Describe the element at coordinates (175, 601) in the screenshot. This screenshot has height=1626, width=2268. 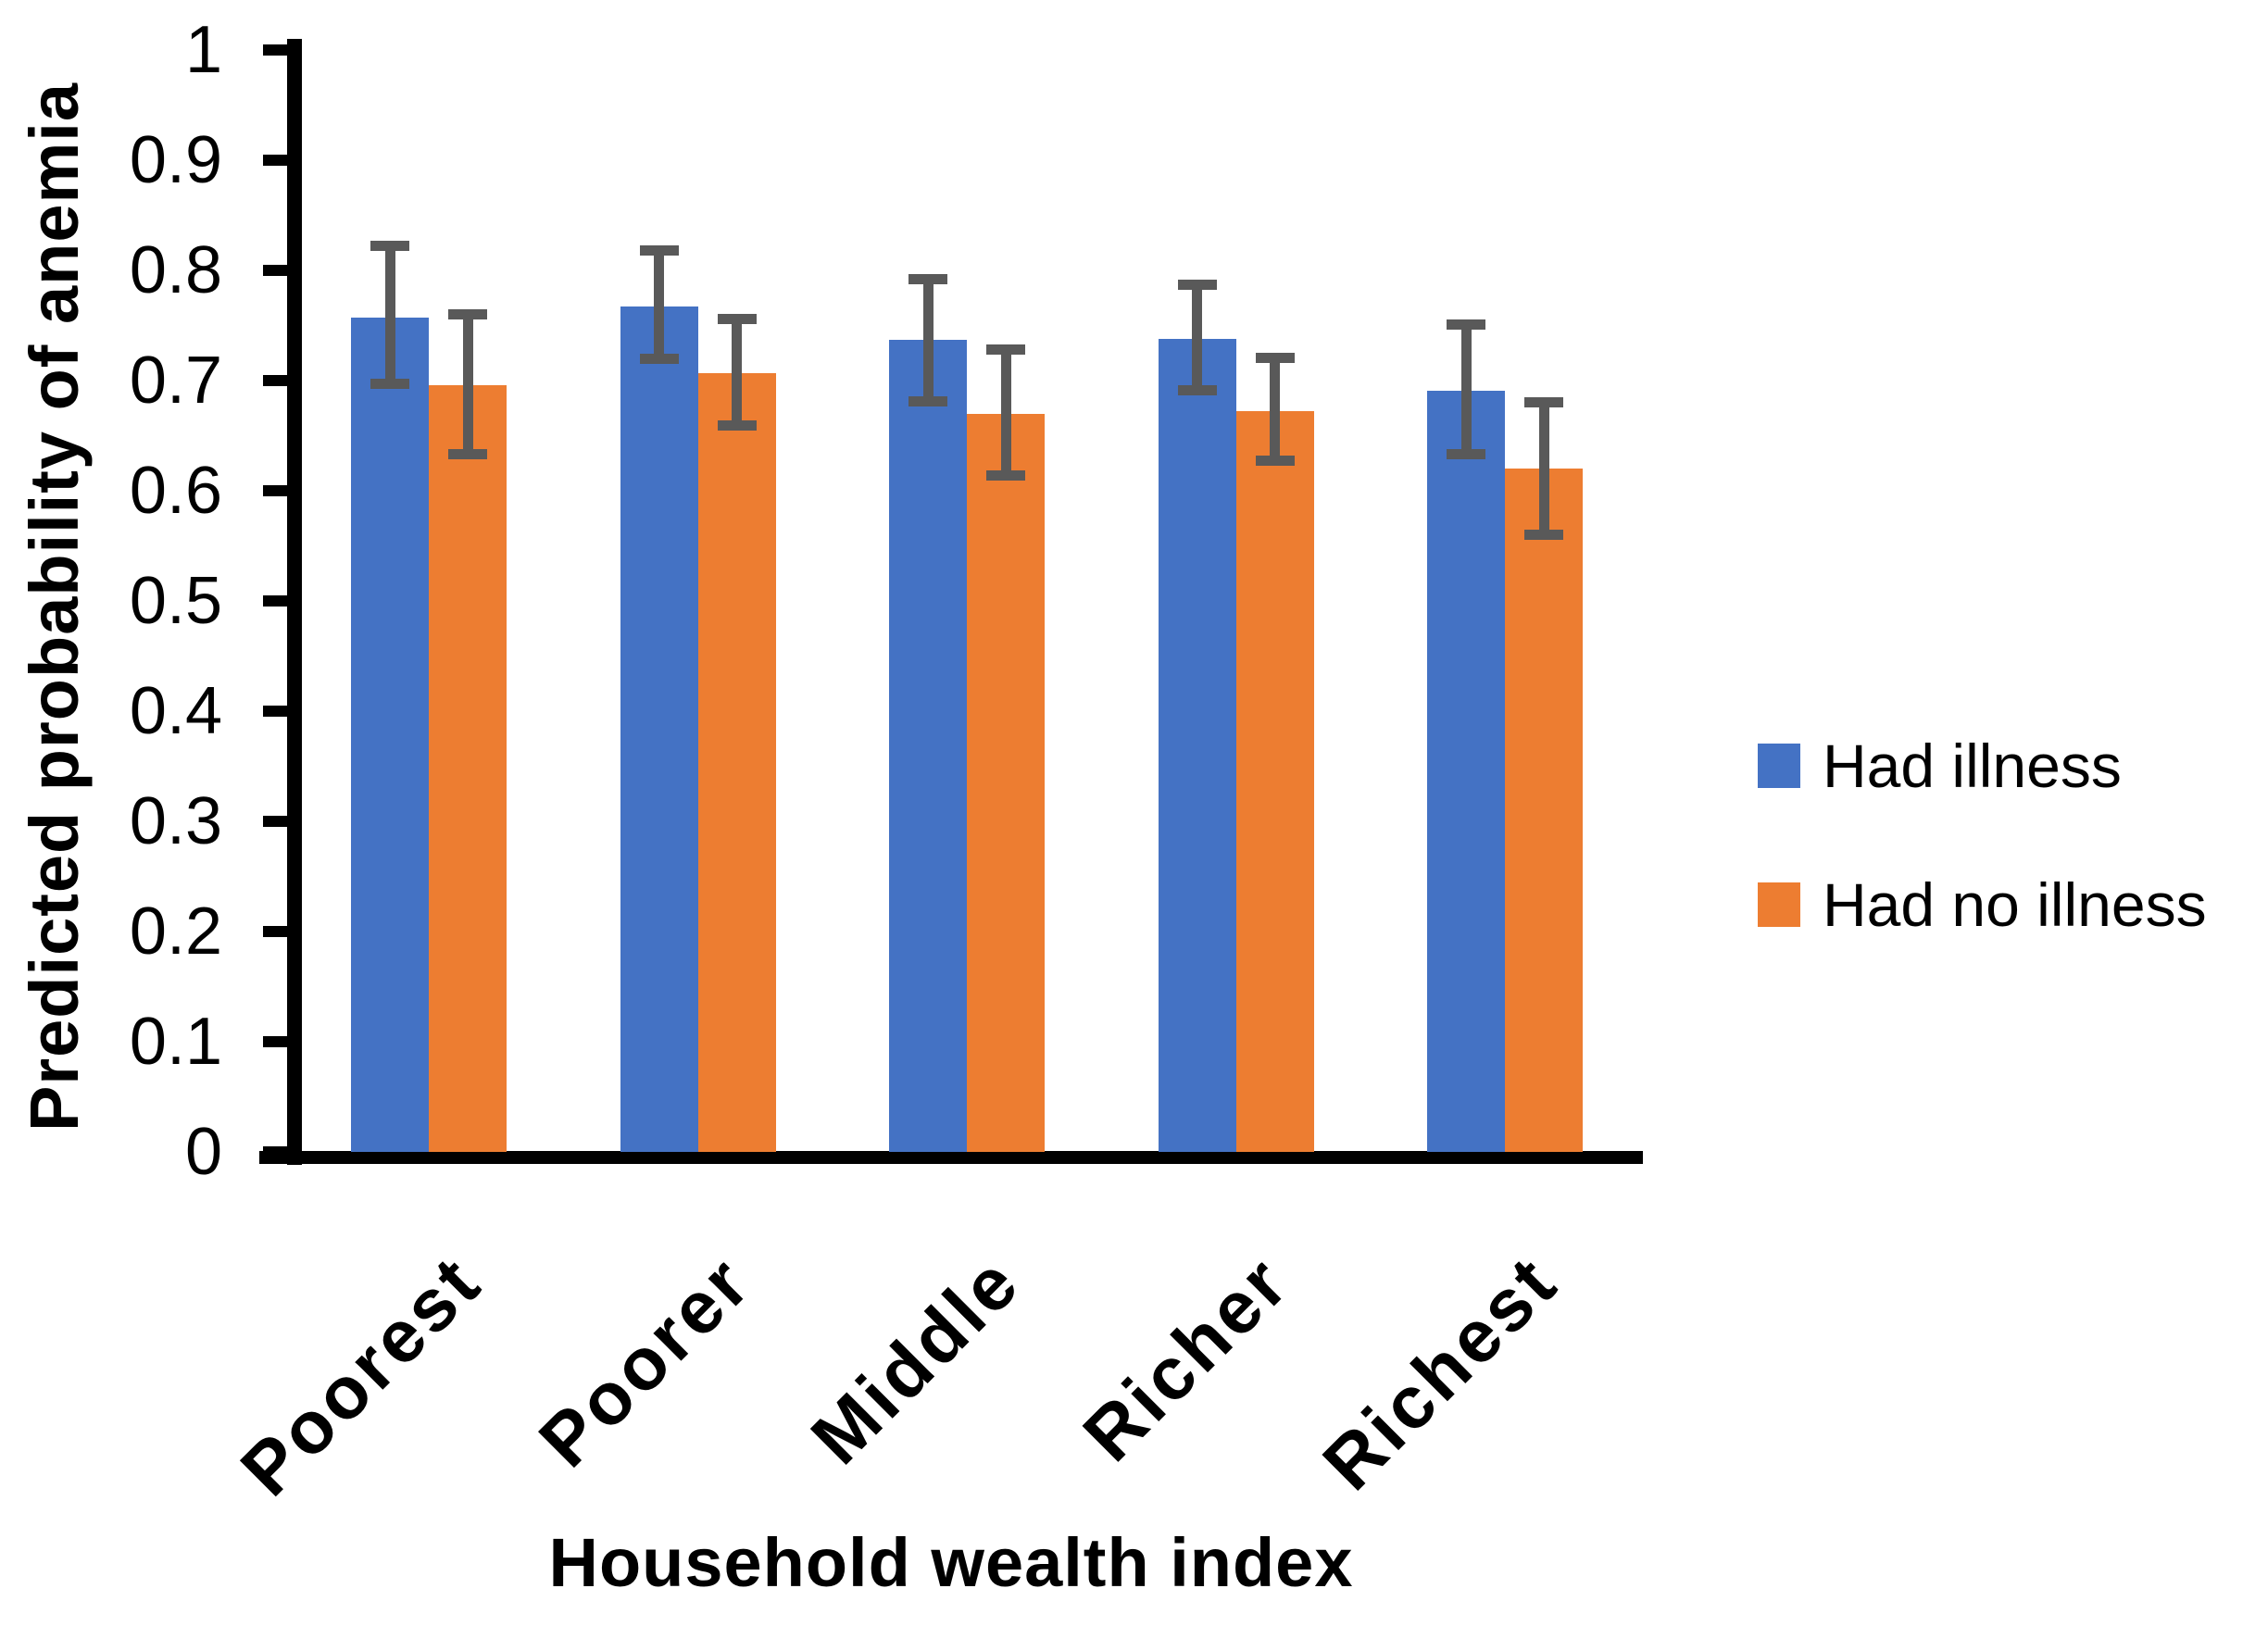
I see `y-tick-label: 0.5` at that location.